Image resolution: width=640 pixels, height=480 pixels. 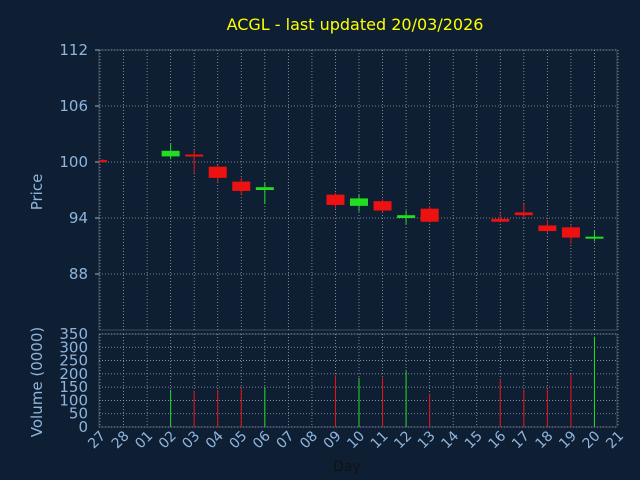 What do you see at coordinates (73, 347) in the screenshot?
I see `volume-tick-label: 300` at bounding box center [73, 347].